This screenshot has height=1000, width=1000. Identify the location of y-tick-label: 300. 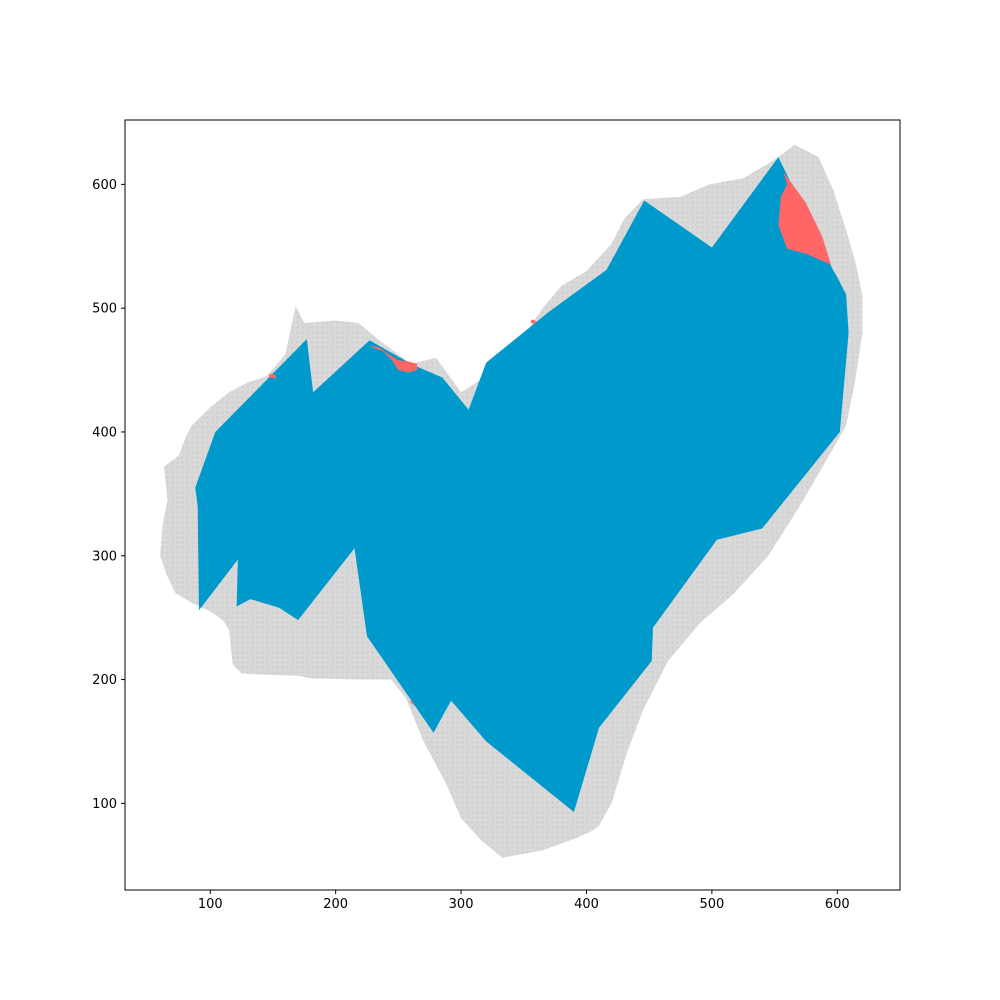
(104, 556).